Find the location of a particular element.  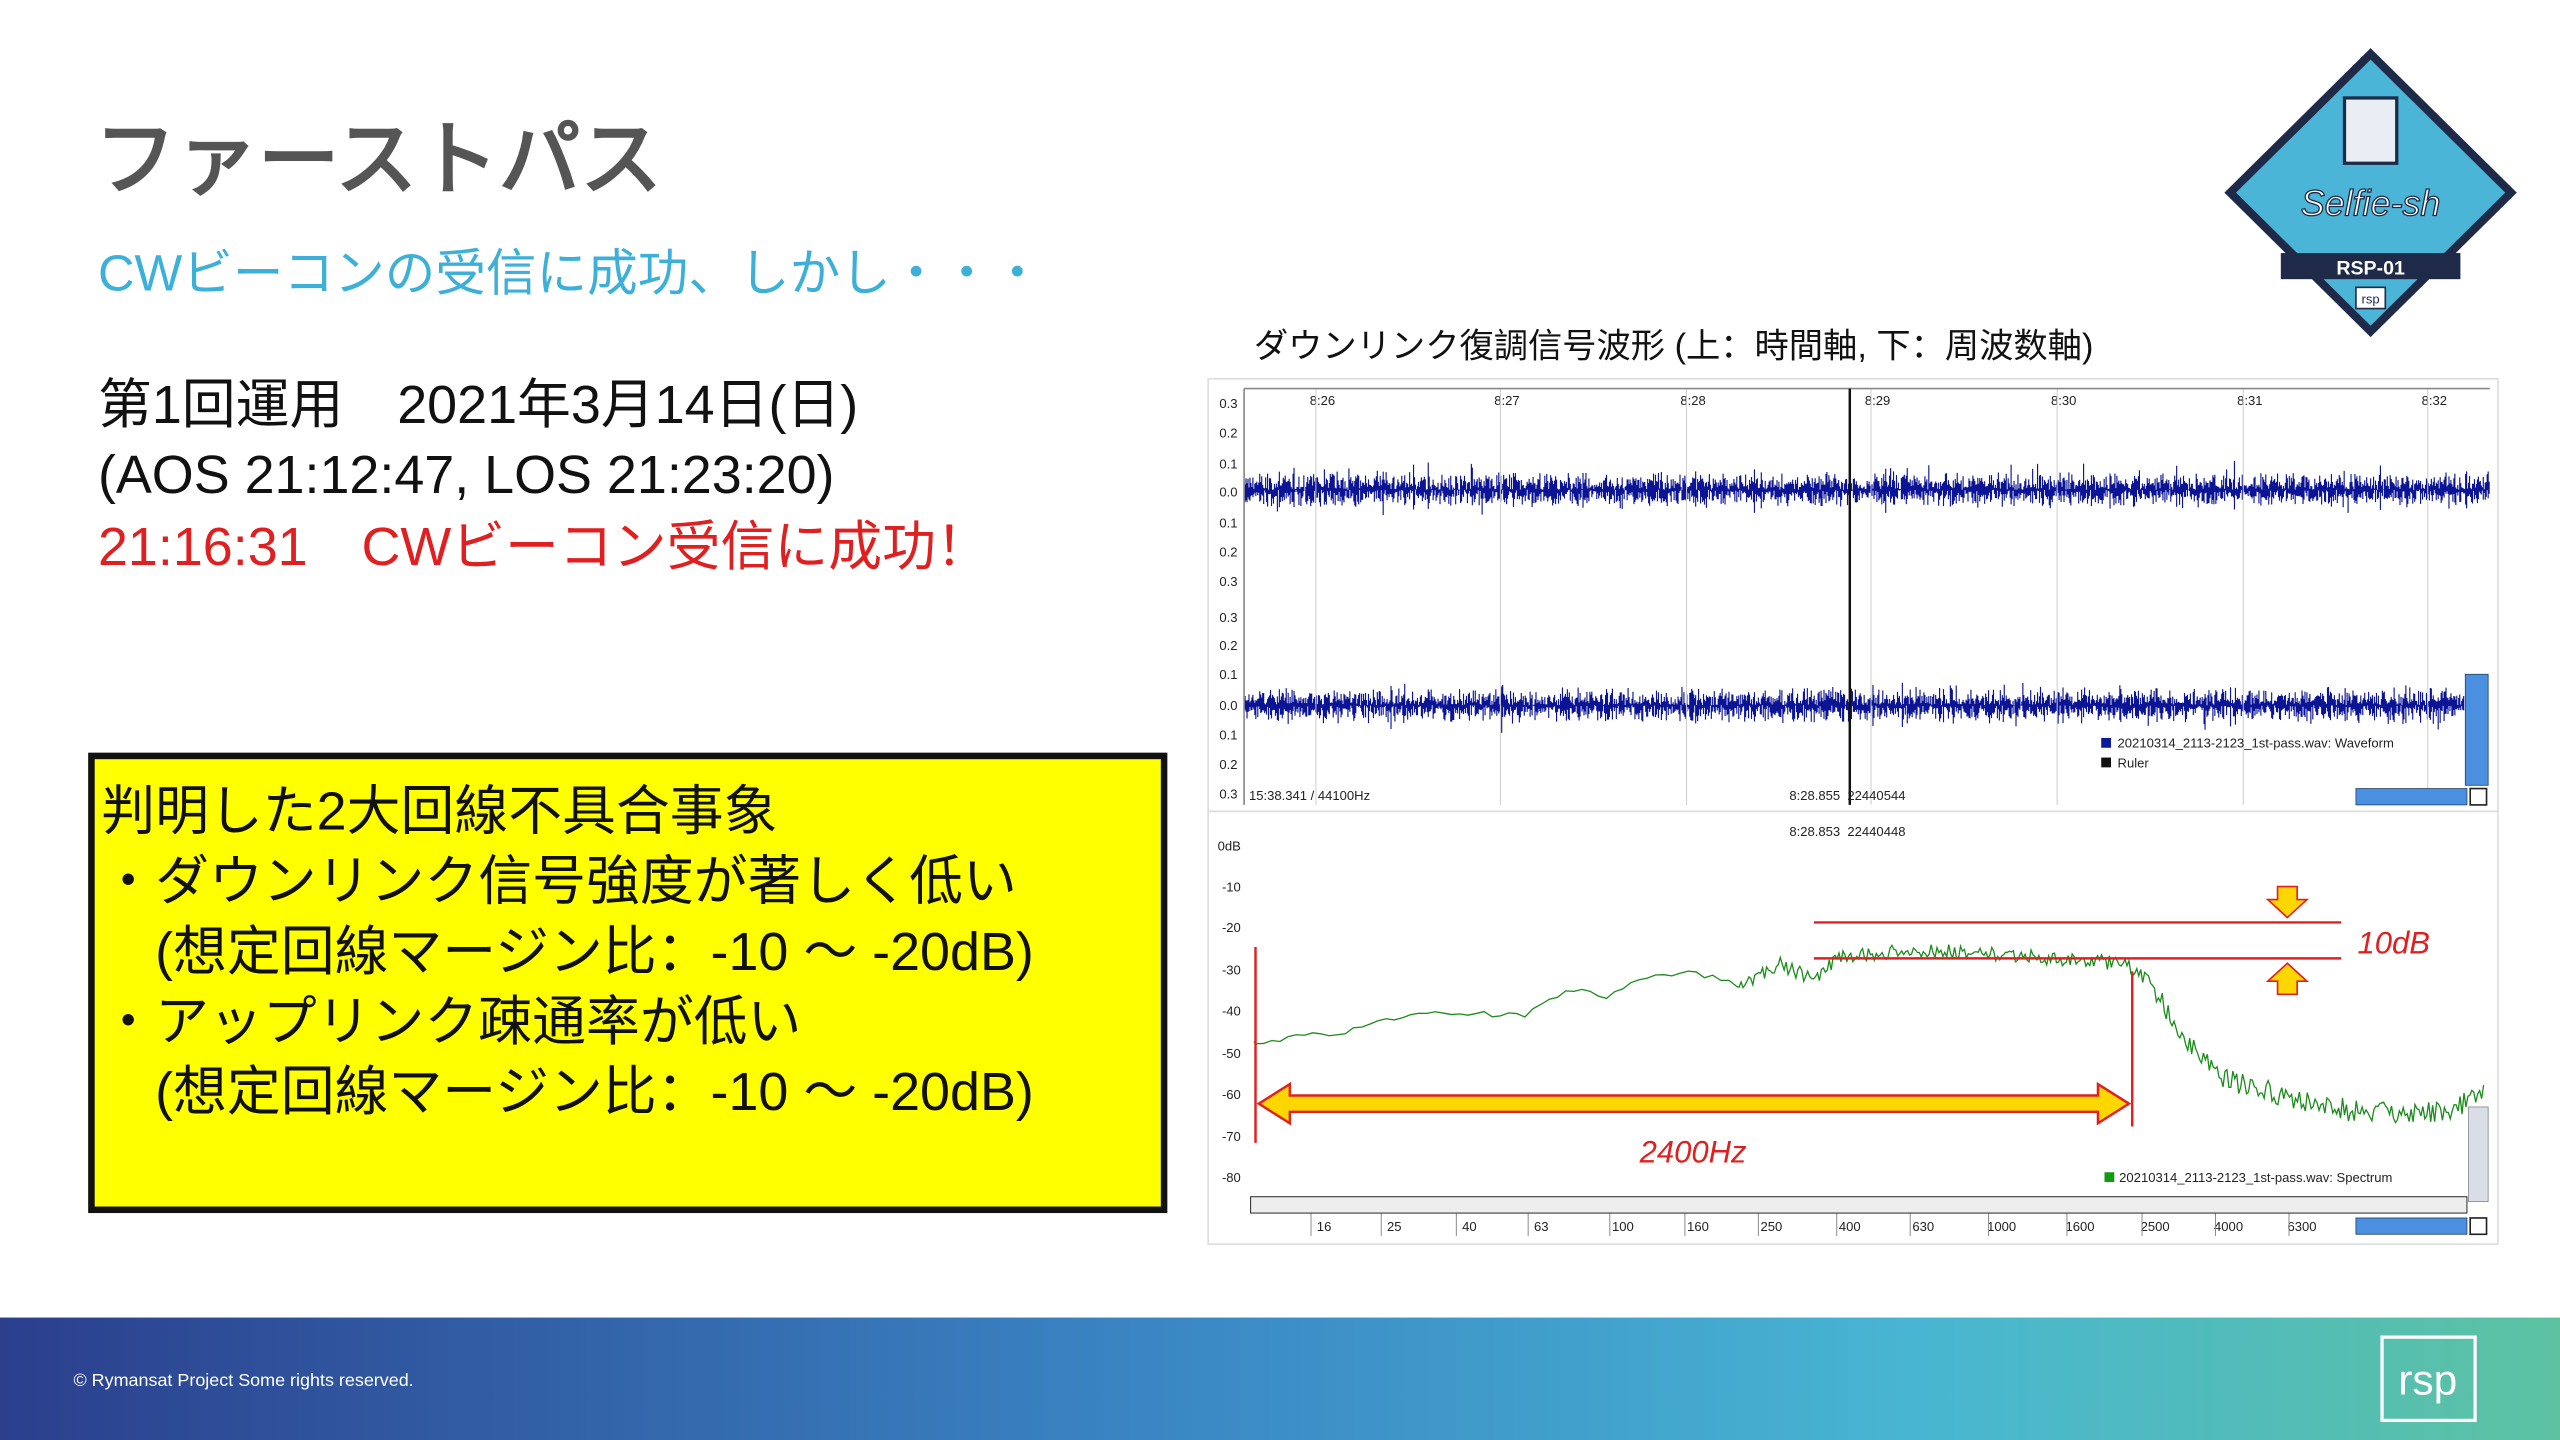

frequency-label: 100 is located at coordinates (1623, 1226).